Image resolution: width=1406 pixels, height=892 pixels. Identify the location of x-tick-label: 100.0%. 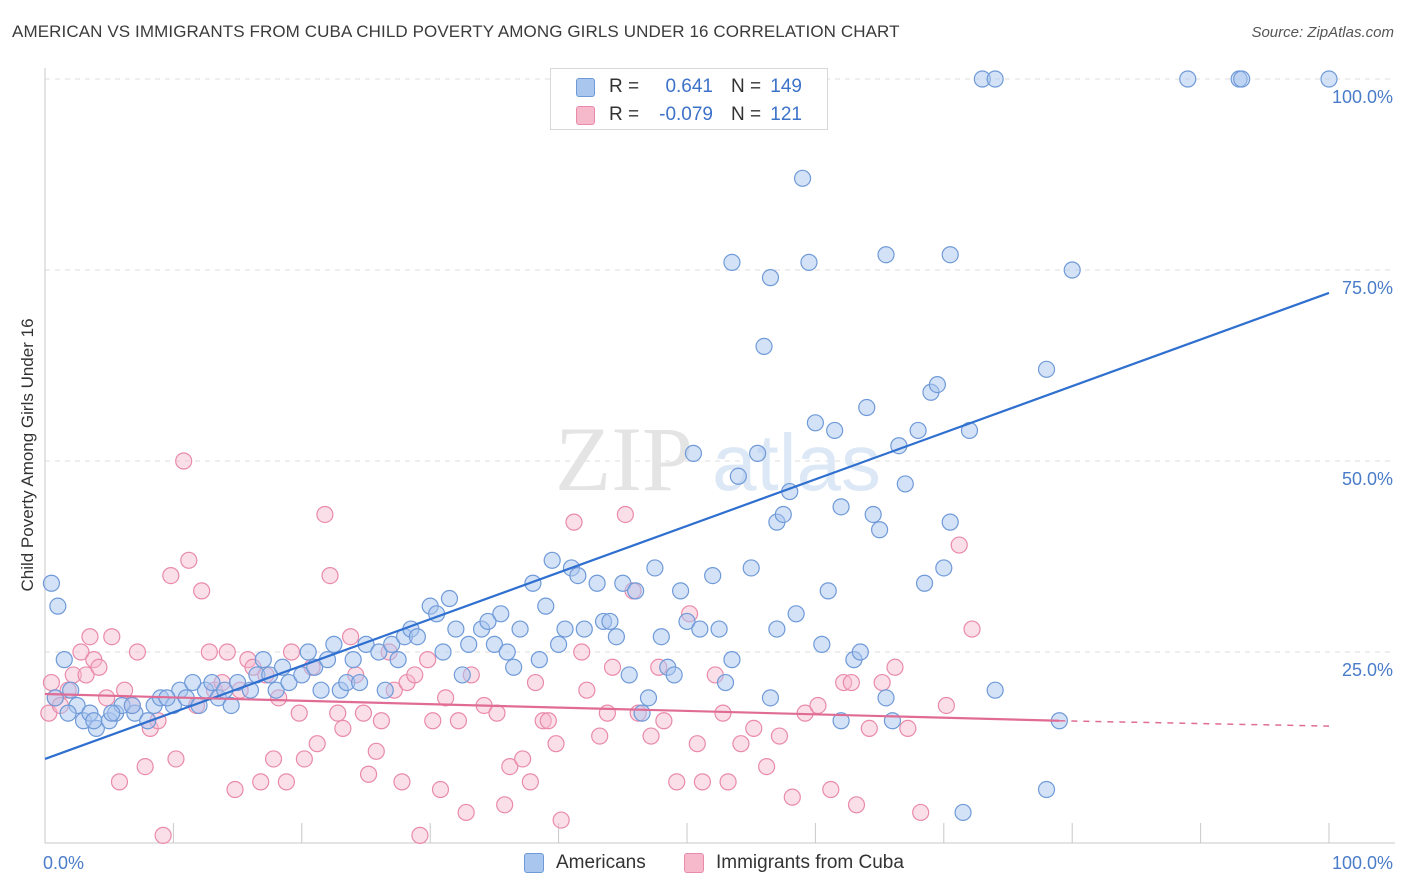
(1362, 863).